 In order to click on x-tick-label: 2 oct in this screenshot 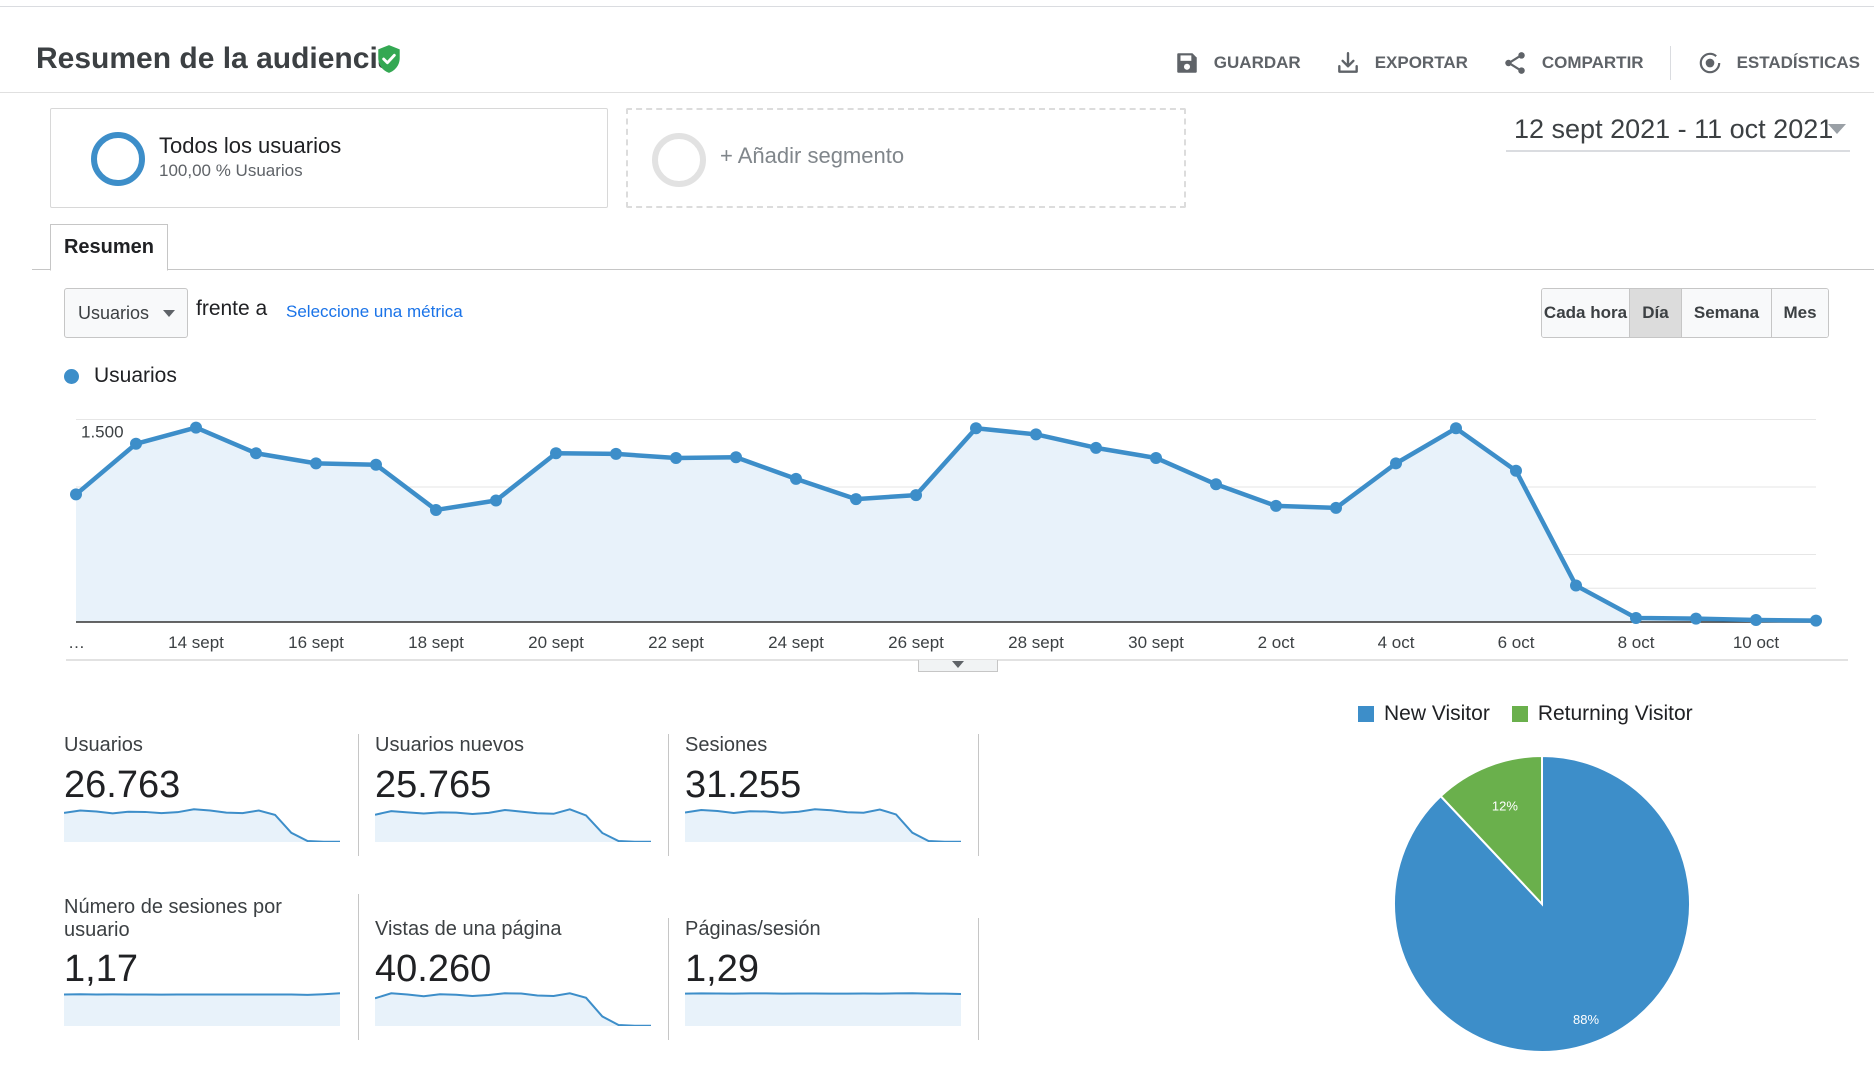, I will do `click(1276, 642)`.